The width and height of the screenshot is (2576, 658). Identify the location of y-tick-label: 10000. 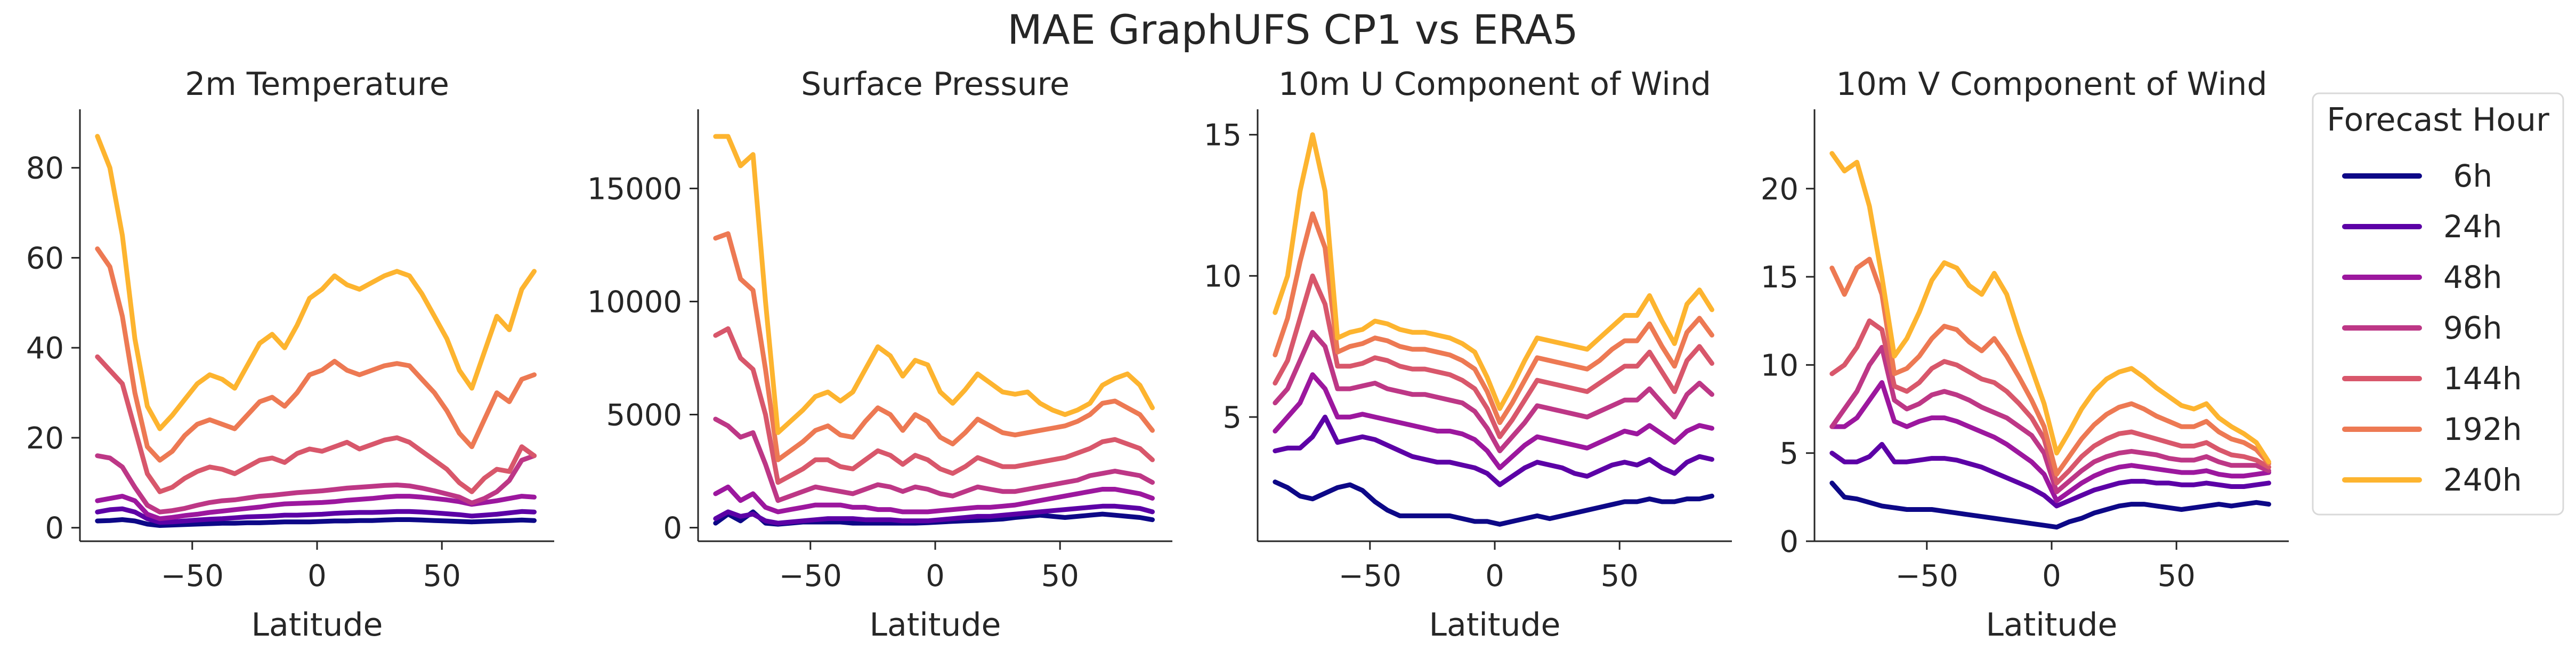
(634, 302).